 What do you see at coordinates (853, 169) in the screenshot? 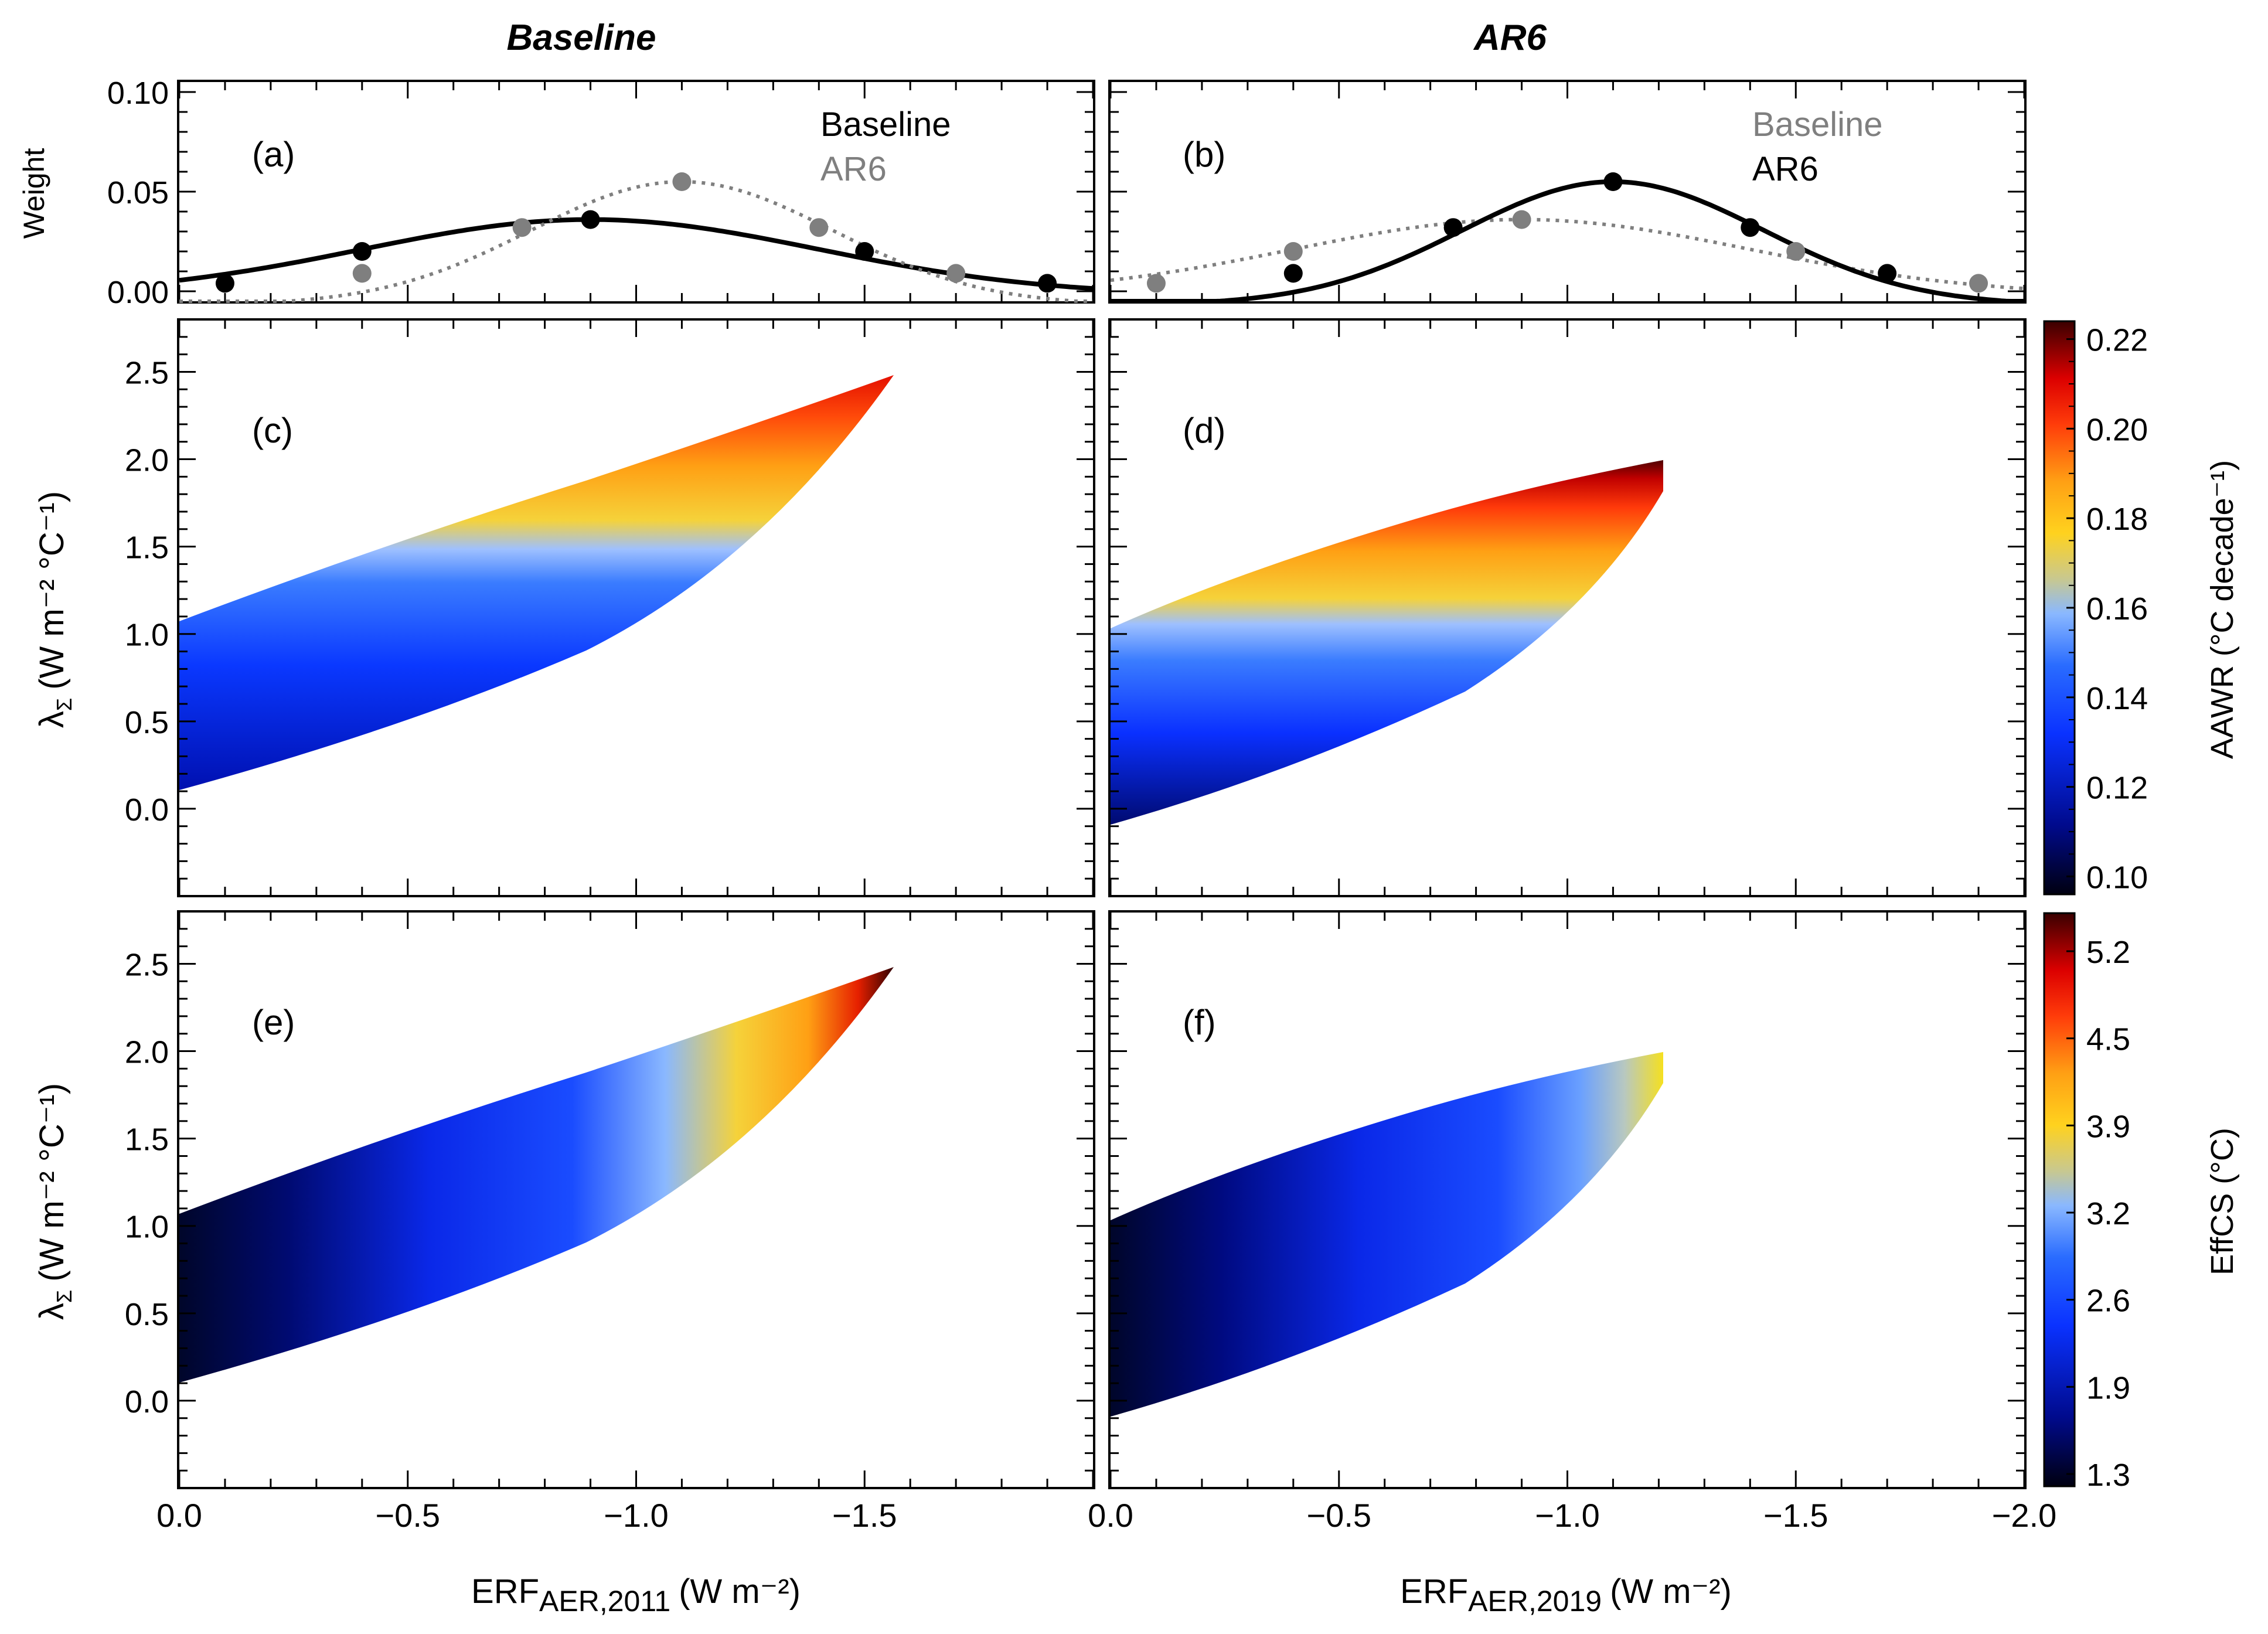
I see `legend-a-ar6: AR6` at bounding box center [853, 169].